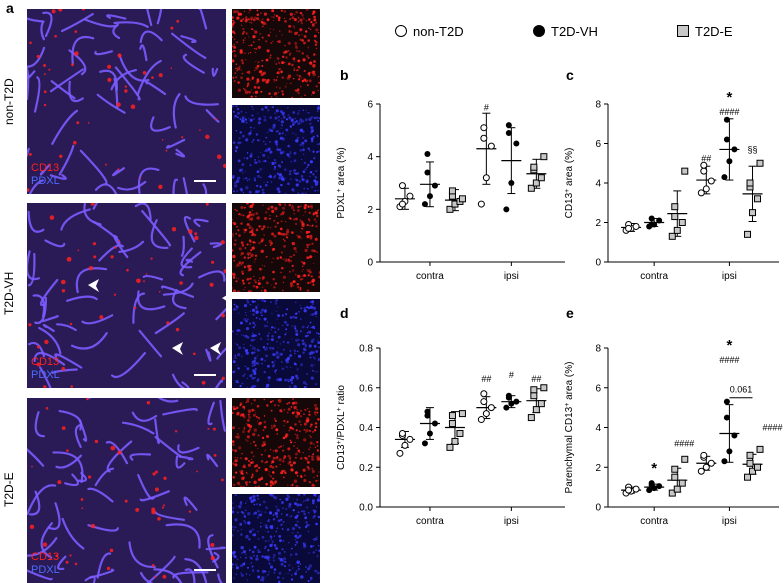 The width and height of the screenshot is (784, 583). Describe the element at coordinates (570, 313) in the screenshot. I see `panel-letter: e` at that location.